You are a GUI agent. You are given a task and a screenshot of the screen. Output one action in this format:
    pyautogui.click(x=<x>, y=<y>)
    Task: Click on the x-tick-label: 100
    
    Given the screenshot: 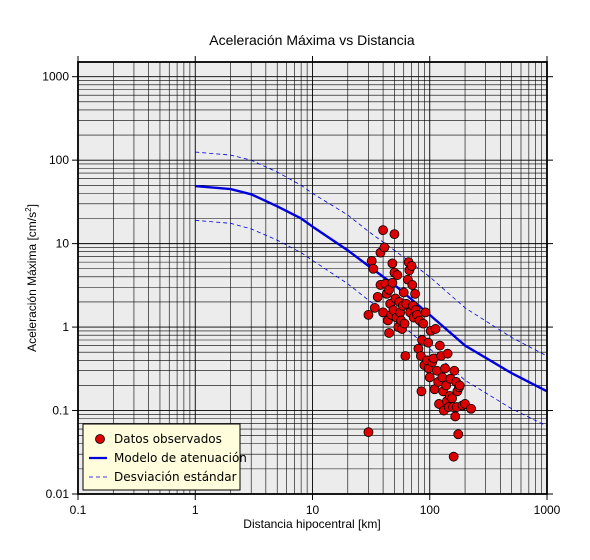 What is the action you would take?
    pyautogui.click(x=430, y=510)
    